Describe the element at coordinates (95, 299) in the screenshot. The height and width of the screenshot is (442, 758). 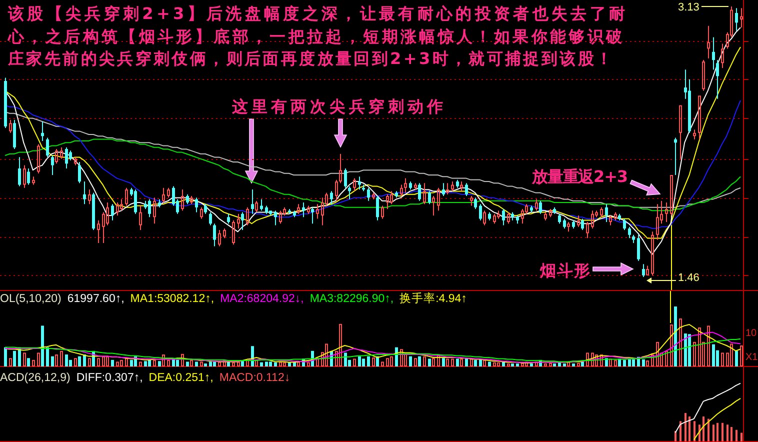
I see `text: 61997.60↑,` at that location.